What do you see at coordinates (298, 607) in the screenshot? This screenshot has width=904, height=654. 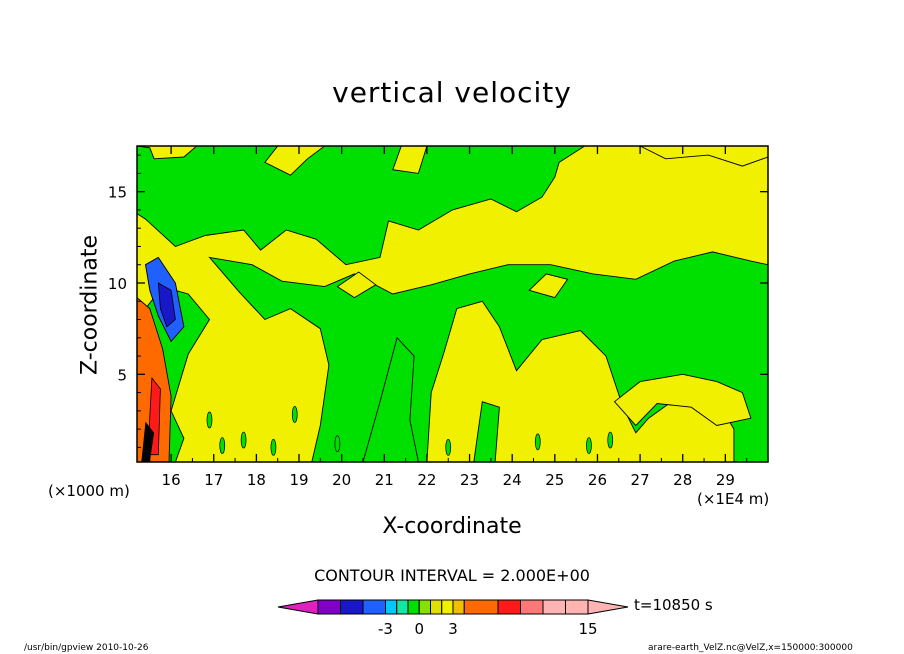 I see `colorbar-arrow-low` at bounding box center [298, 607].